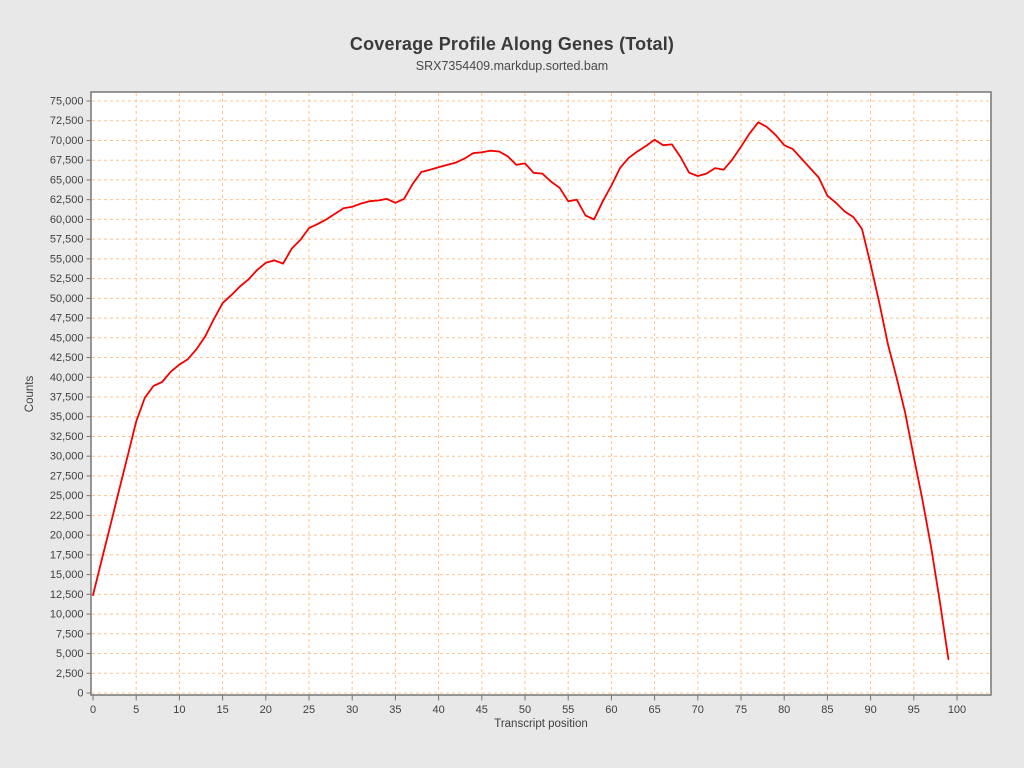  I want to click on x-tick-label: 90, so click(870, 710).